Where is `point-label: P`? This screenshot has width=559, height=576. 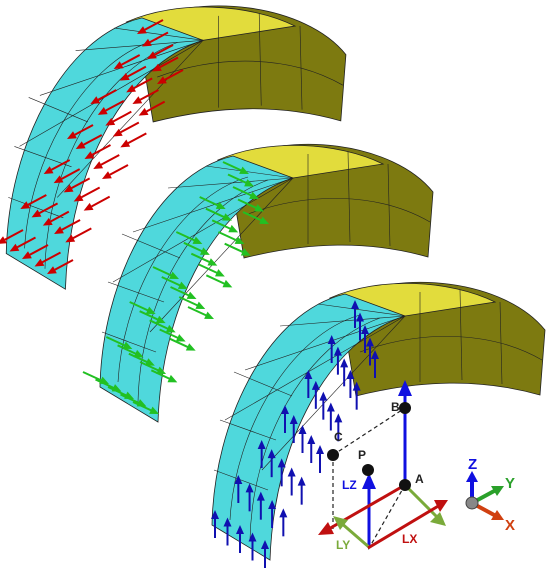 point-label: P is located at coordinates (362, 455).